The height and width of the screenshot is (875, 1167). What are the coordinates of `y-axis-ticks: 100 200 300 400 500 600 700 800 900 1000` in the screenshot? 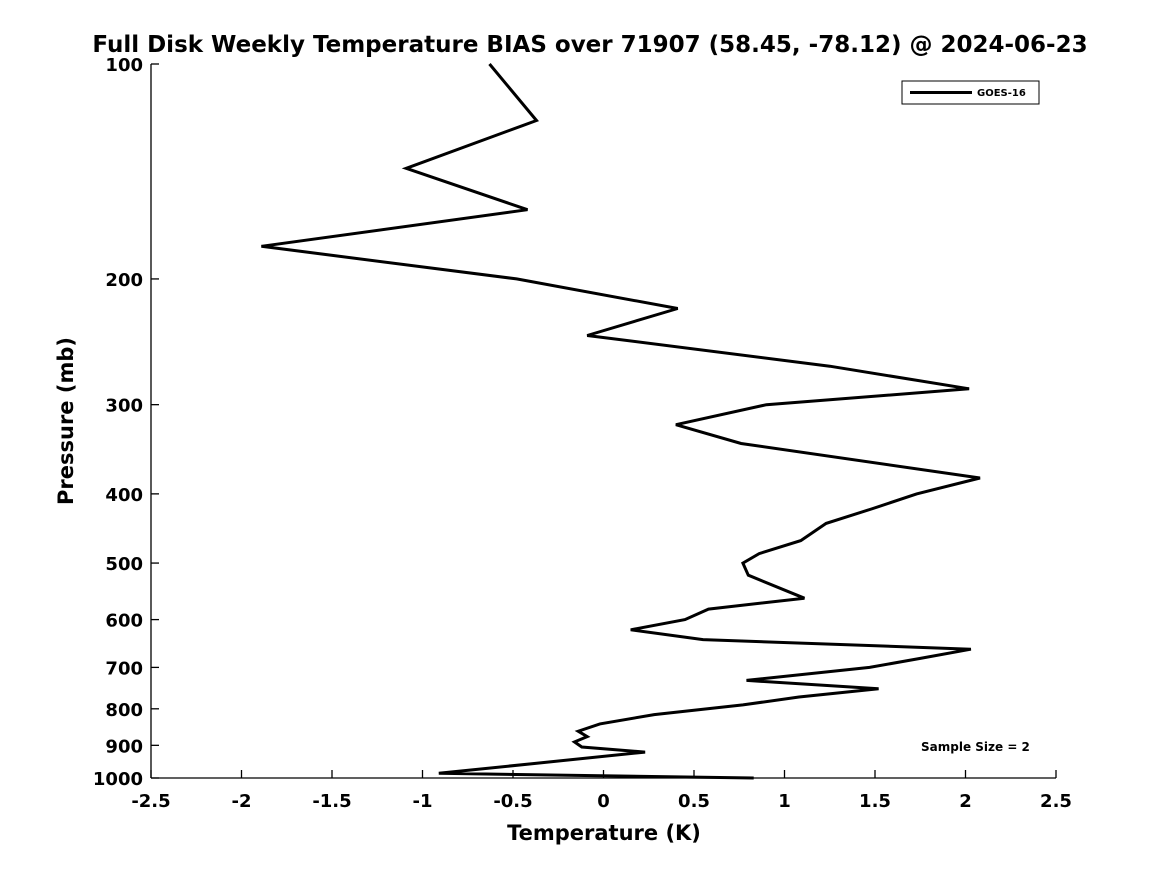 It's located at (126, 422).